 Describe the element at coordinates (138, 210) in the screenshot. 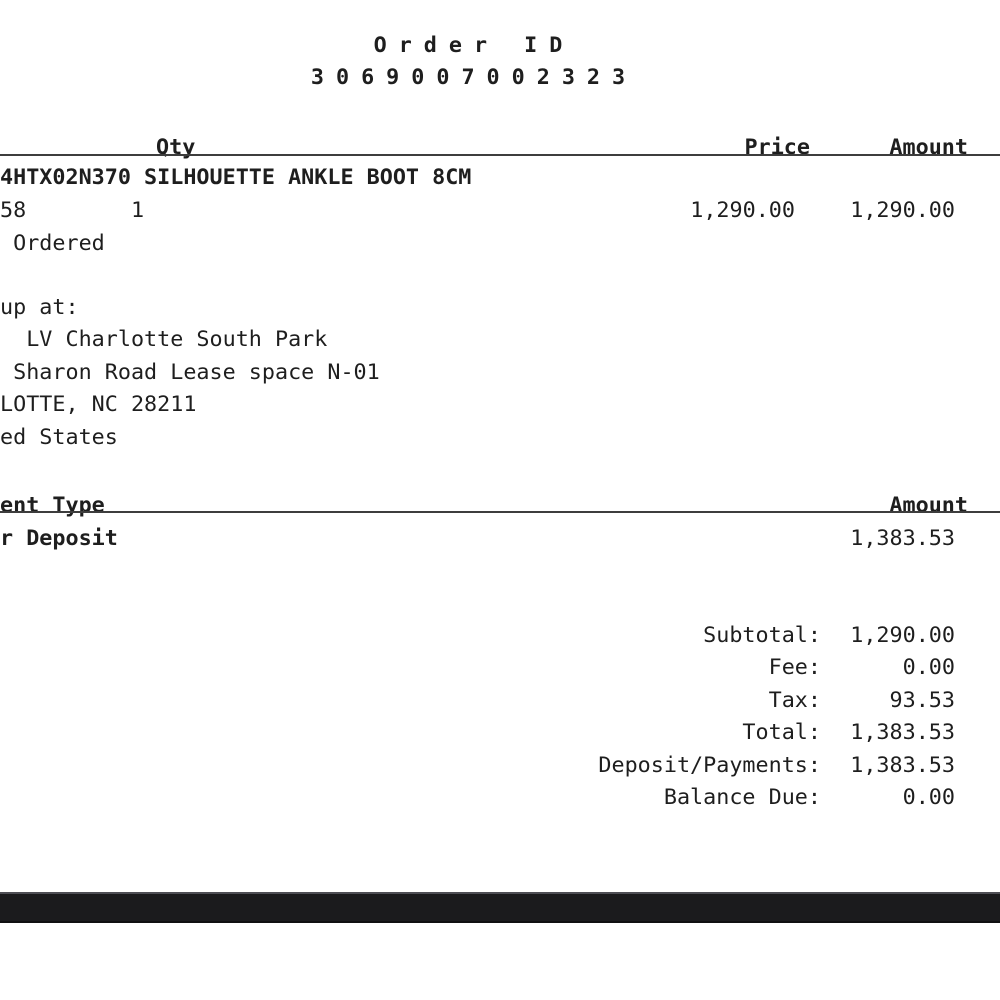

I see `item-qty: 1` at that location.